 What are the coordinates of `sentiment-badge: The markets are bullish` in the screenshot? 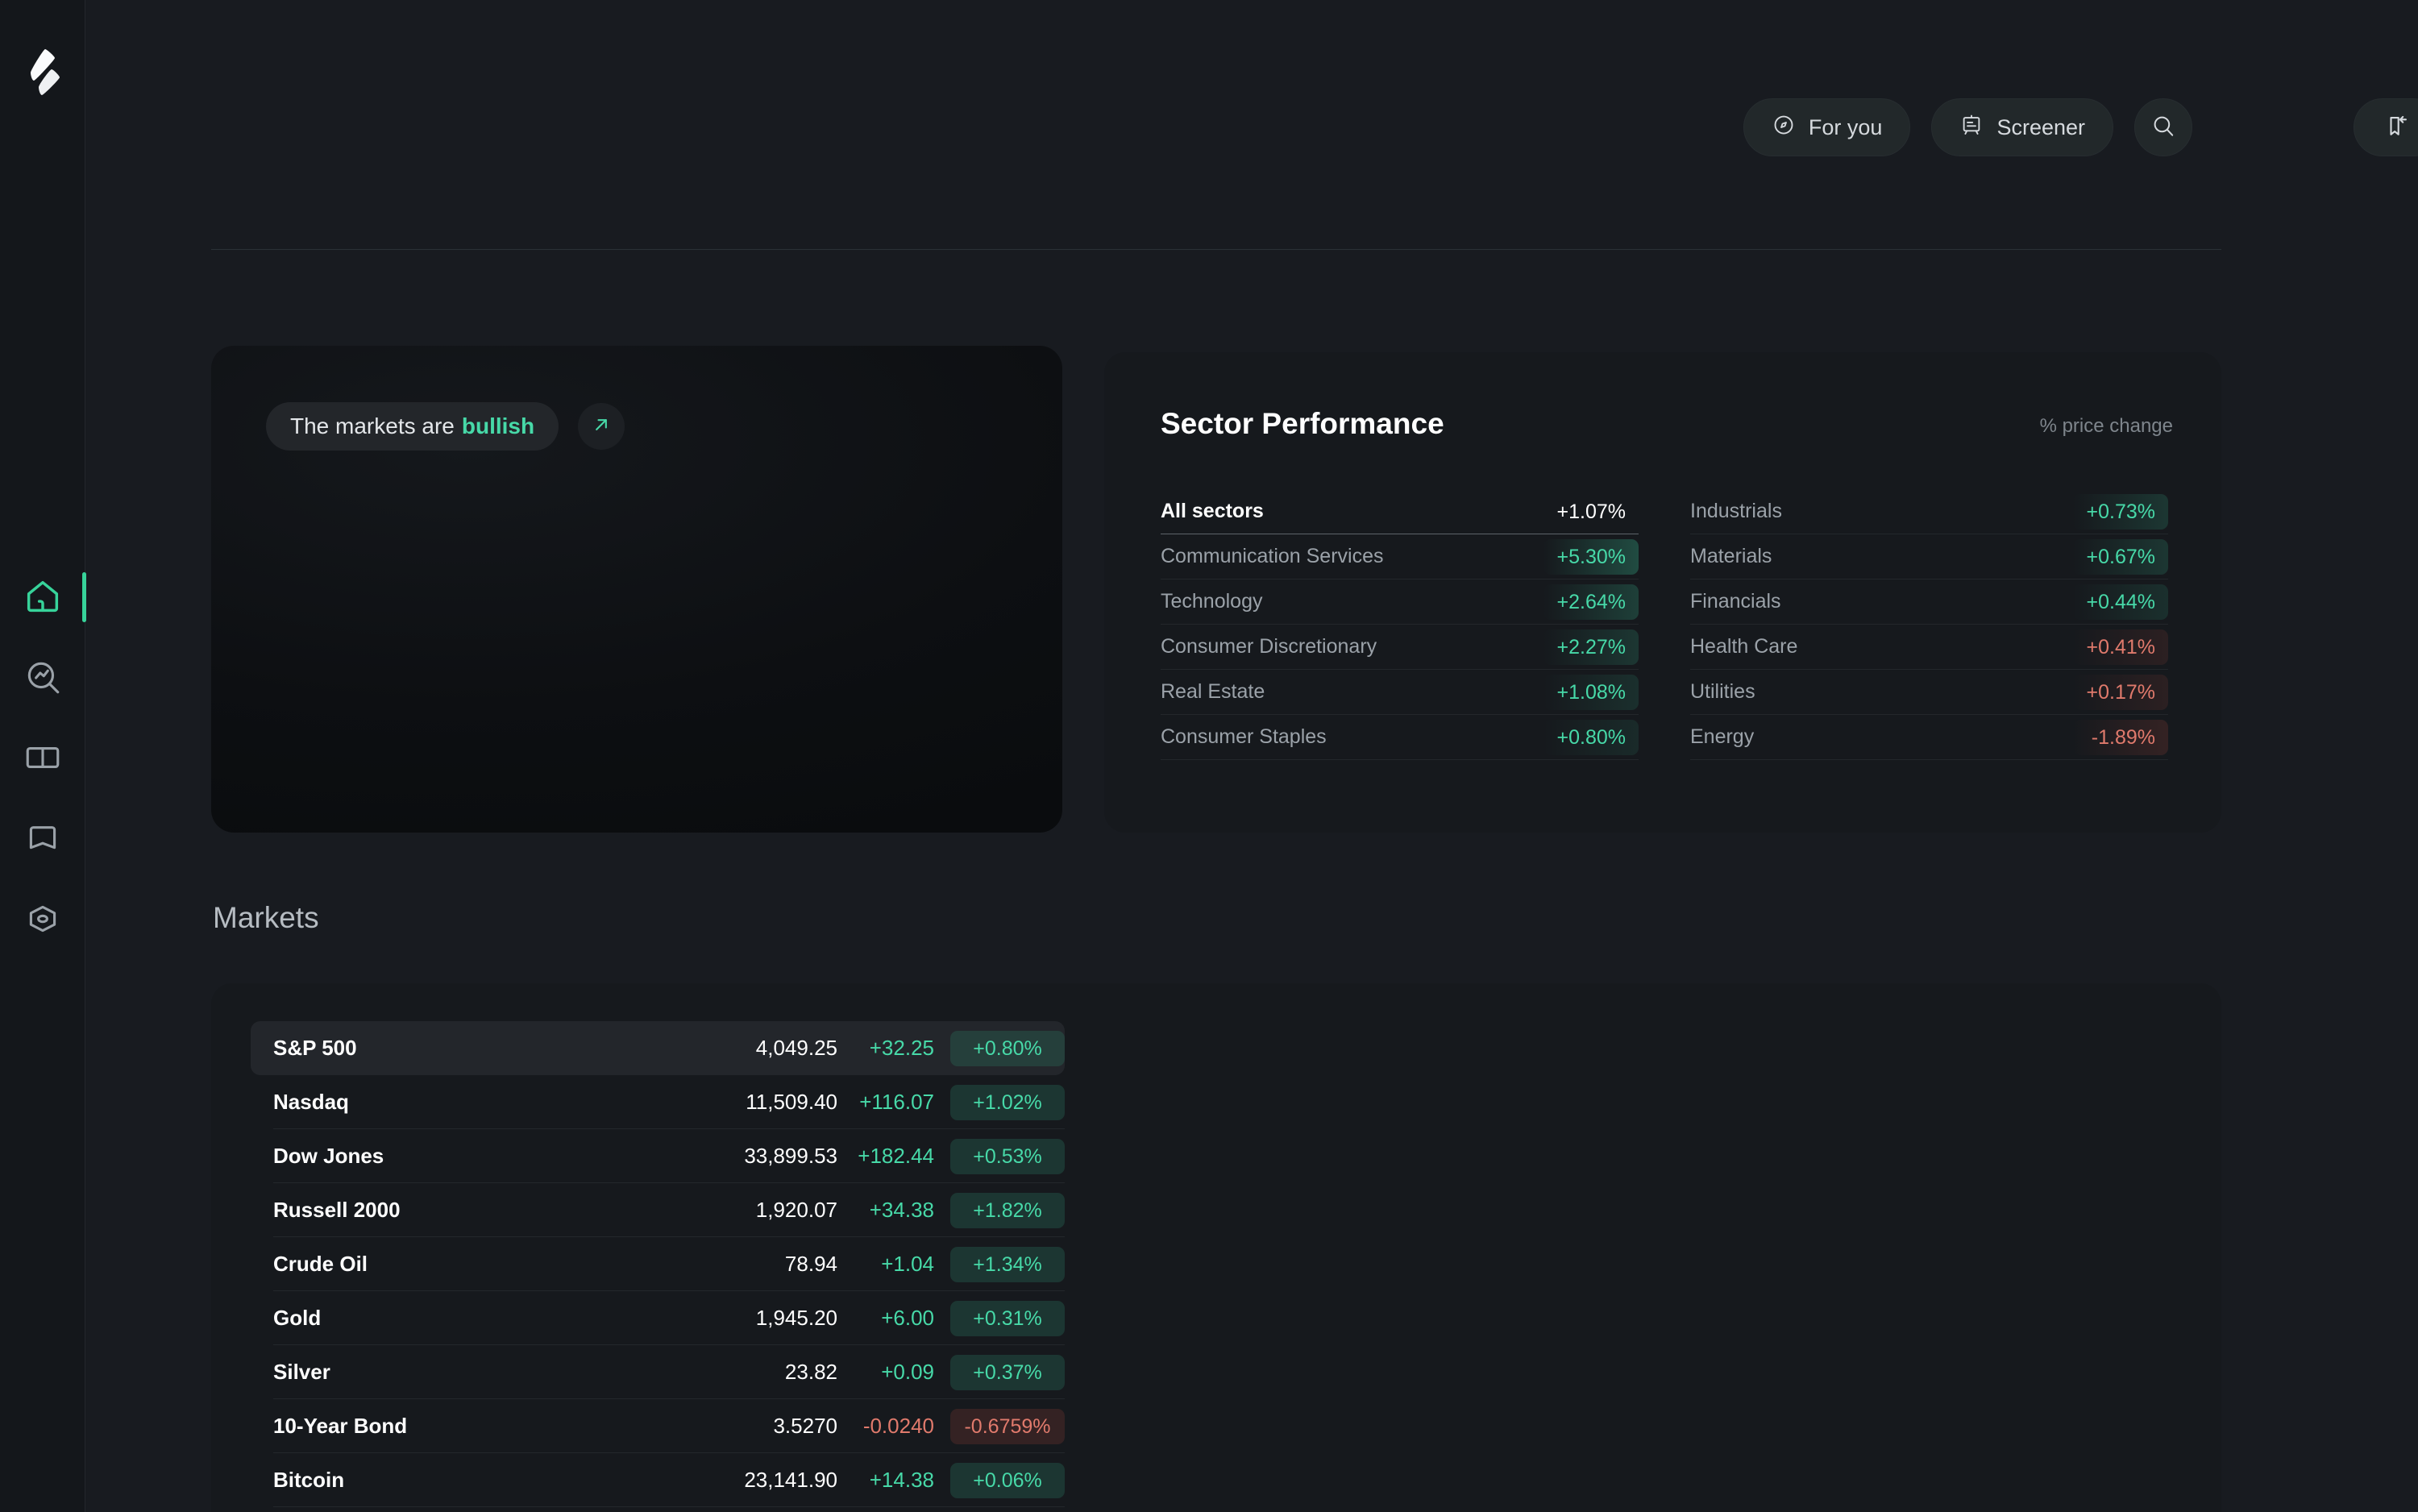 It's located at (412, 426).